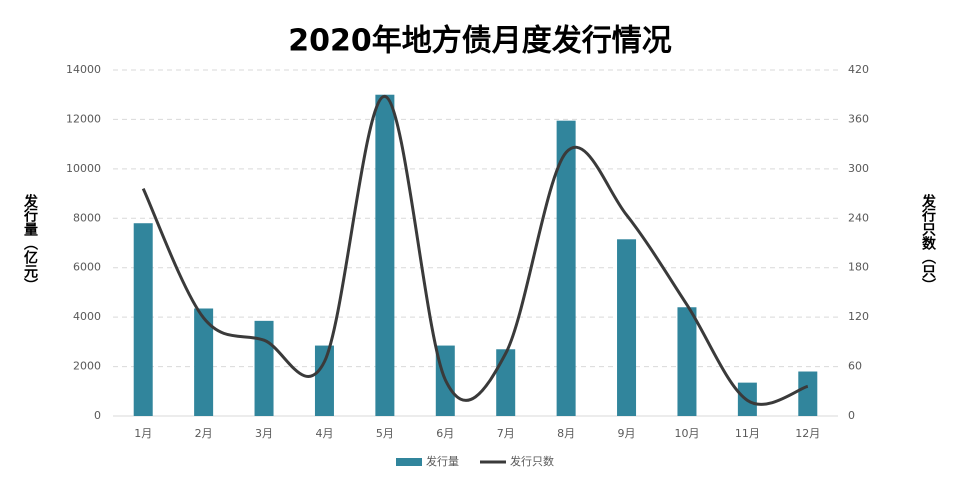 The height and width of the screenshot is (485, 955). I want to click on y-tick-label: 12000, so click(83, 118).